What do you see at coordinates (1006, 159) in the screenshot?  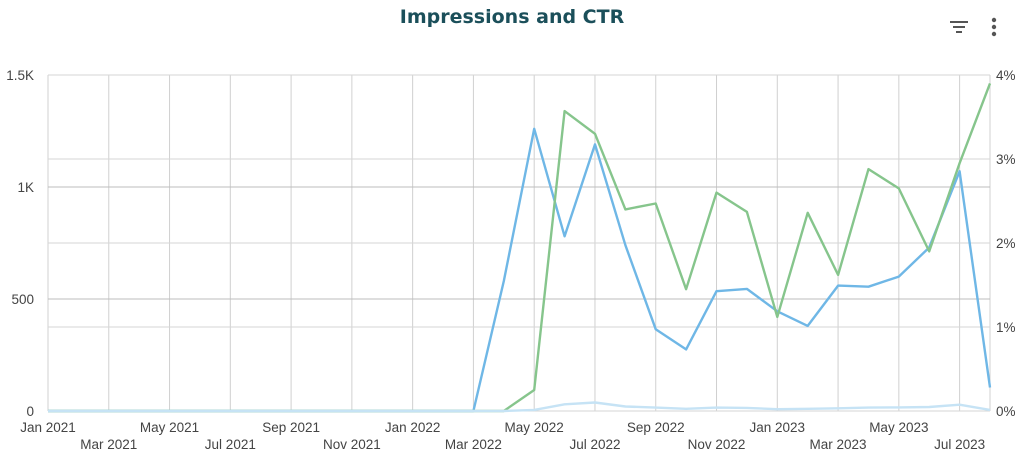 I see `y-right-tick-label: 3%` at bounding box center [1006, 159].